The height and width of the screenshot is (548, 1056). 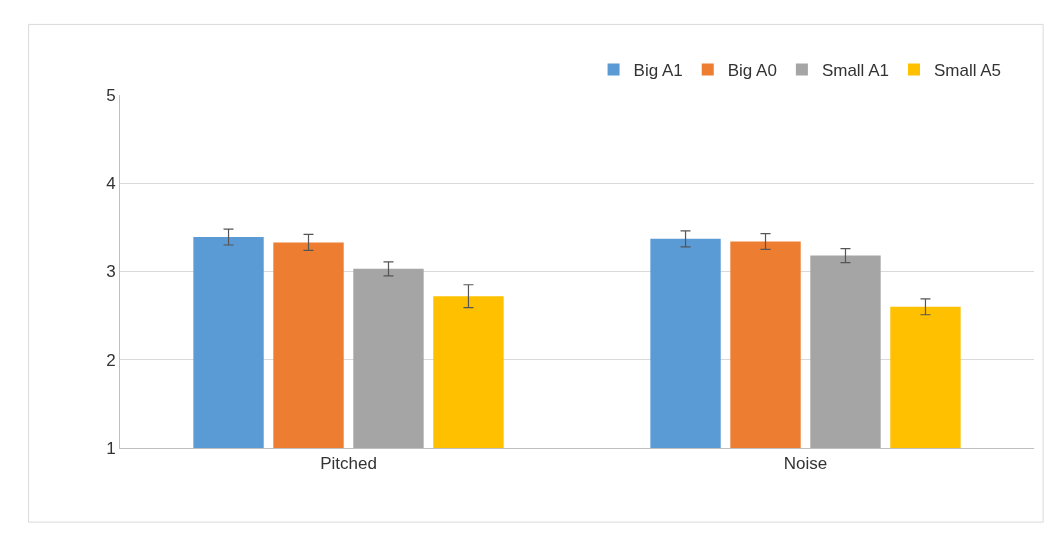 What do you see at coordinates (658, 71) in the screenshot?
I see `legend-label: Big A1` at bounding box center [658, 71].